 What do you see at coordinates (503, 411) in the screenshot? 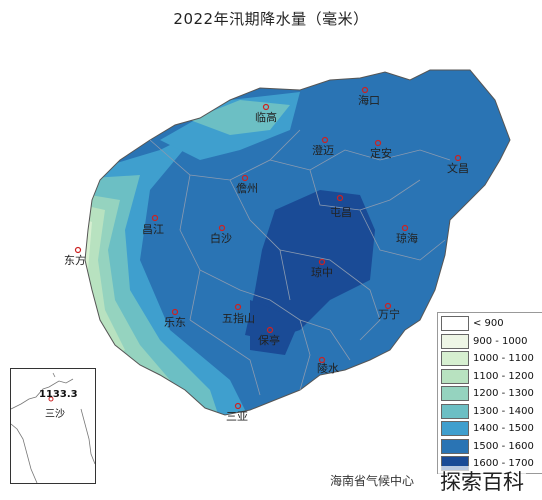
I see `legend-label: 1300 - 1400` at bounding box center [503, 411].